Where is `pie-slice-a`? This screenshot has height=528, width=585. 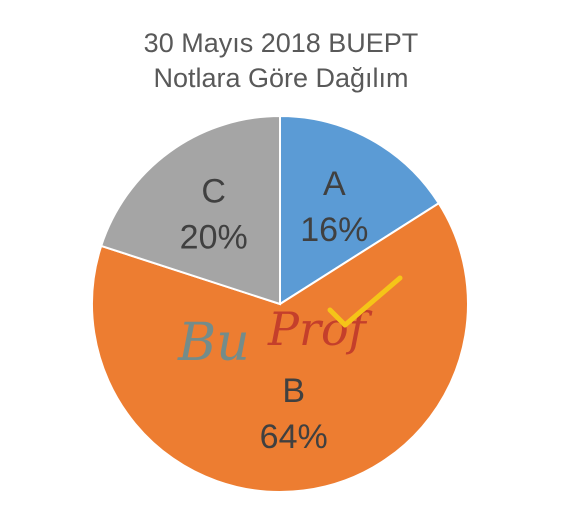 pie-slice-a is located at coordinates (360, 210).